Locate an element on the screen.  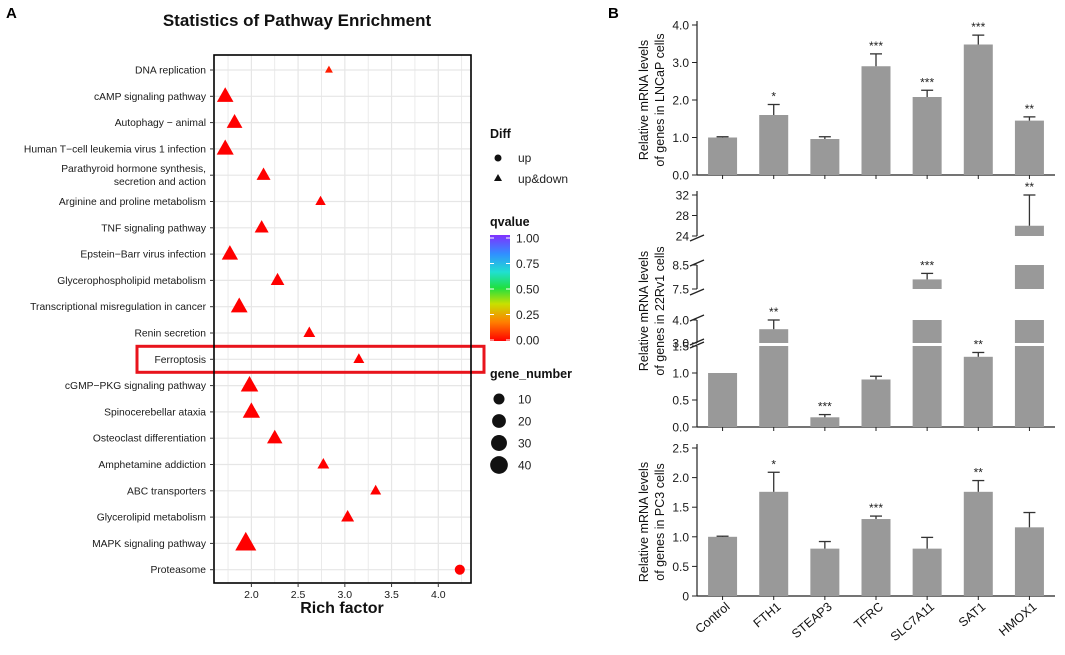
pathway-label-tnf-signaling-pathway: TNF signaling pathway is located at coordinates (154, 228).